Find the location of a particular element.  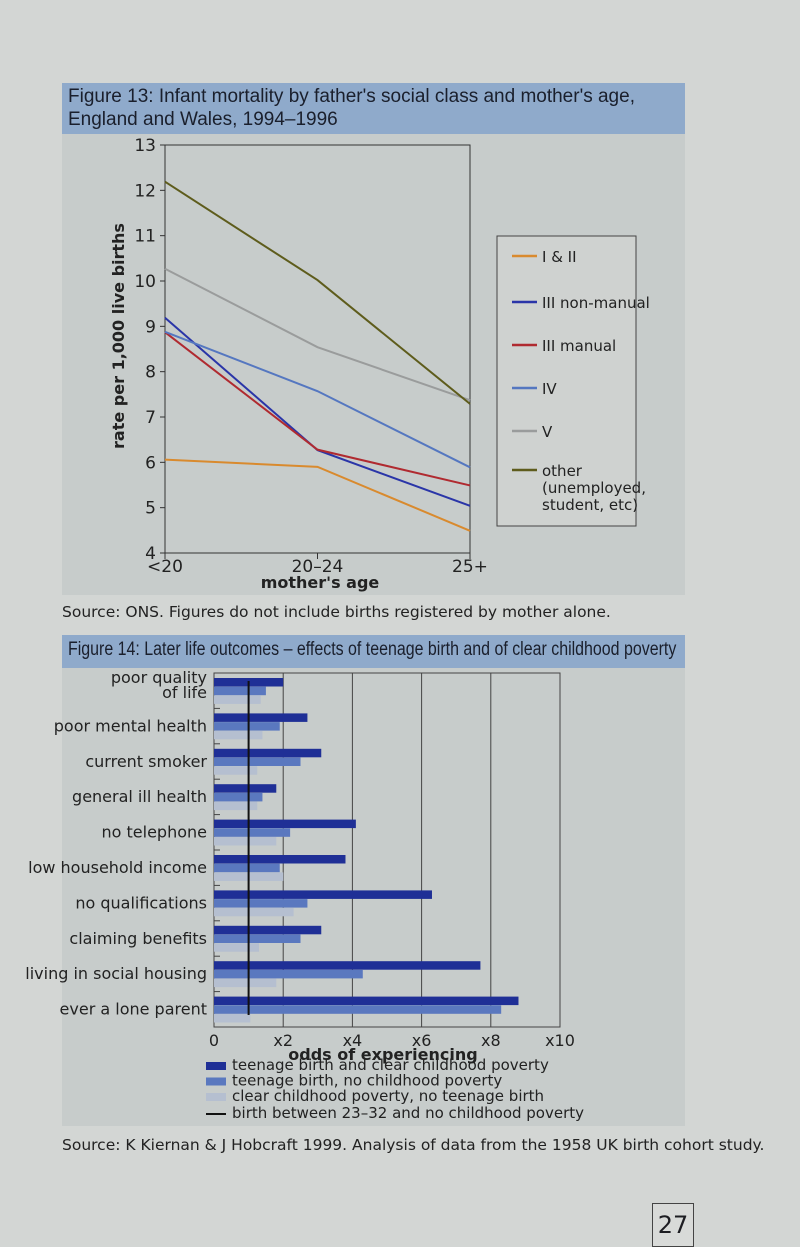

x-tick-label: x10 is located at coordinates (560, 1040).